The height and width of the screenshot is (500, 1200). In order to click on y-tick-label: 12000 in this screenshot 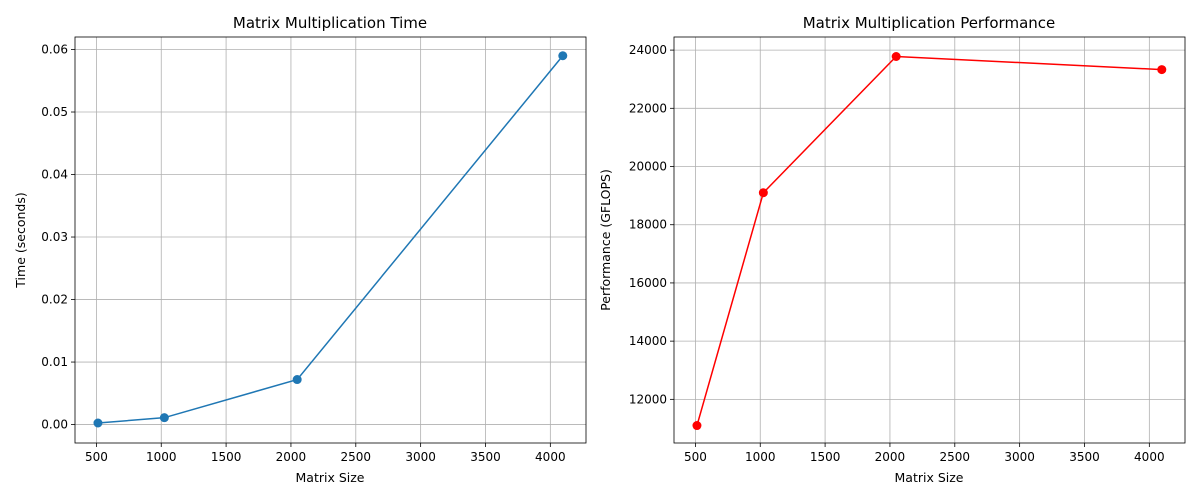, I will do `click(648, 399)`.